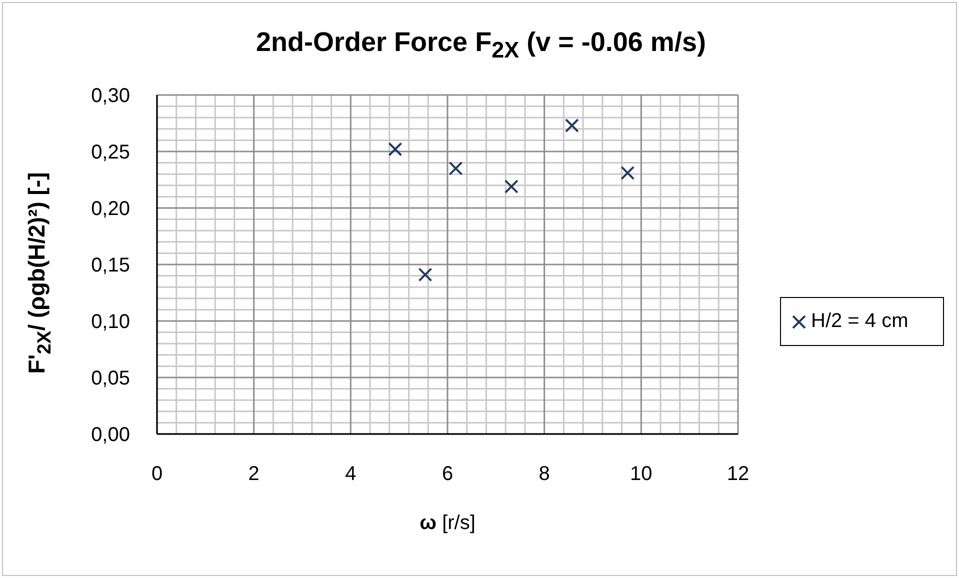 The width and height of the screenshot is (959, 578). What do you see at coordinates (738, 474) in the screenshot?
I see `x-tick-label: 12` at bounding box center [738, 474].